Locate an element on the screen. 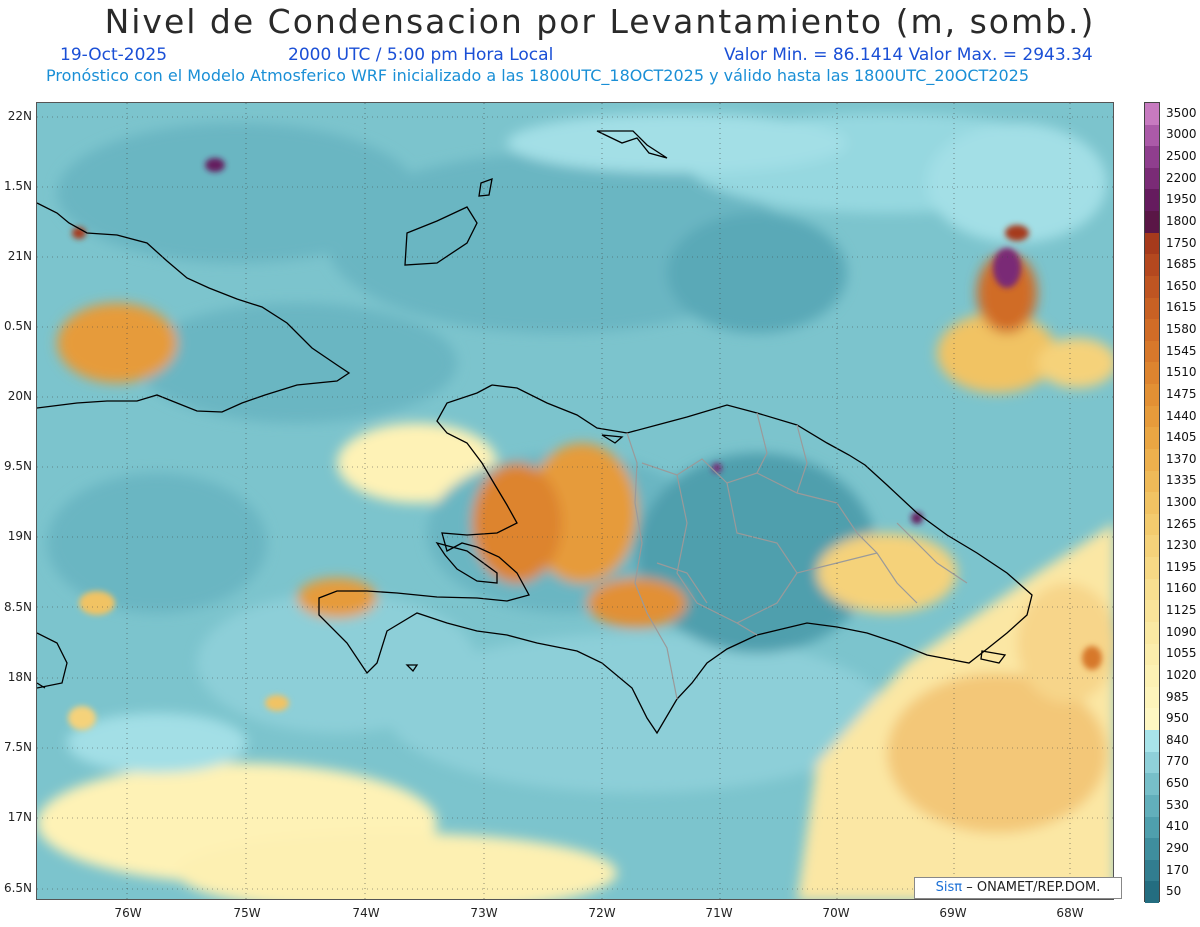  colorbar-label: 1020 is located at coordinates (1181, 674).